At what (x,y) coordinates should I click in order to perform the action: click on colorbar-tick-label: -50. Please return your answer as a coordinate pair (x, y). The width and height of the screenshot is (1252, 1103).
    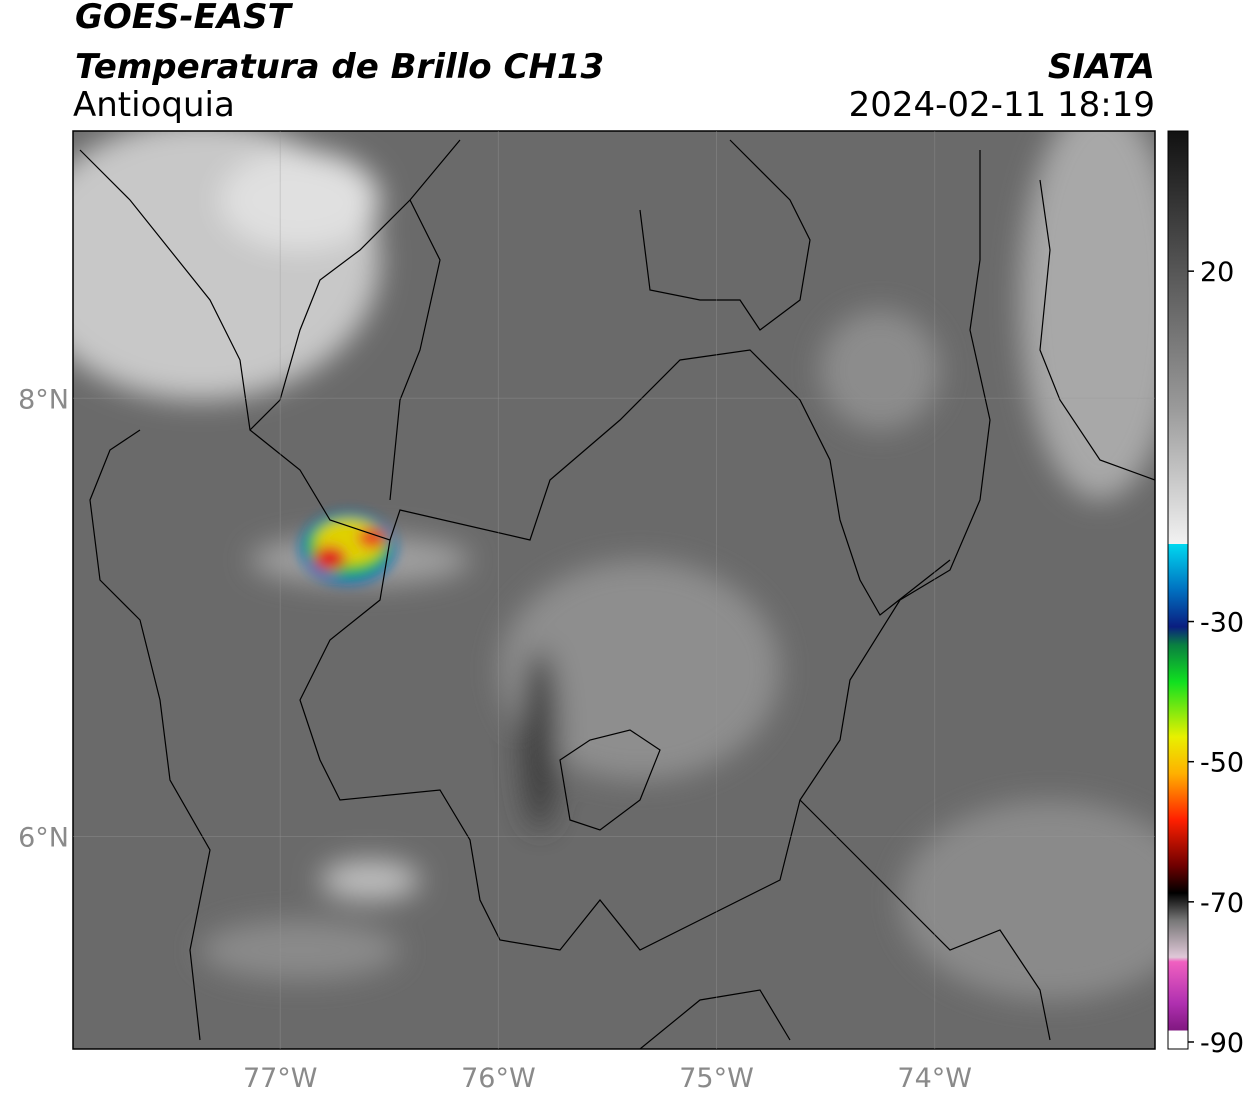
    Looking at the image, I should click on (1222, 763).